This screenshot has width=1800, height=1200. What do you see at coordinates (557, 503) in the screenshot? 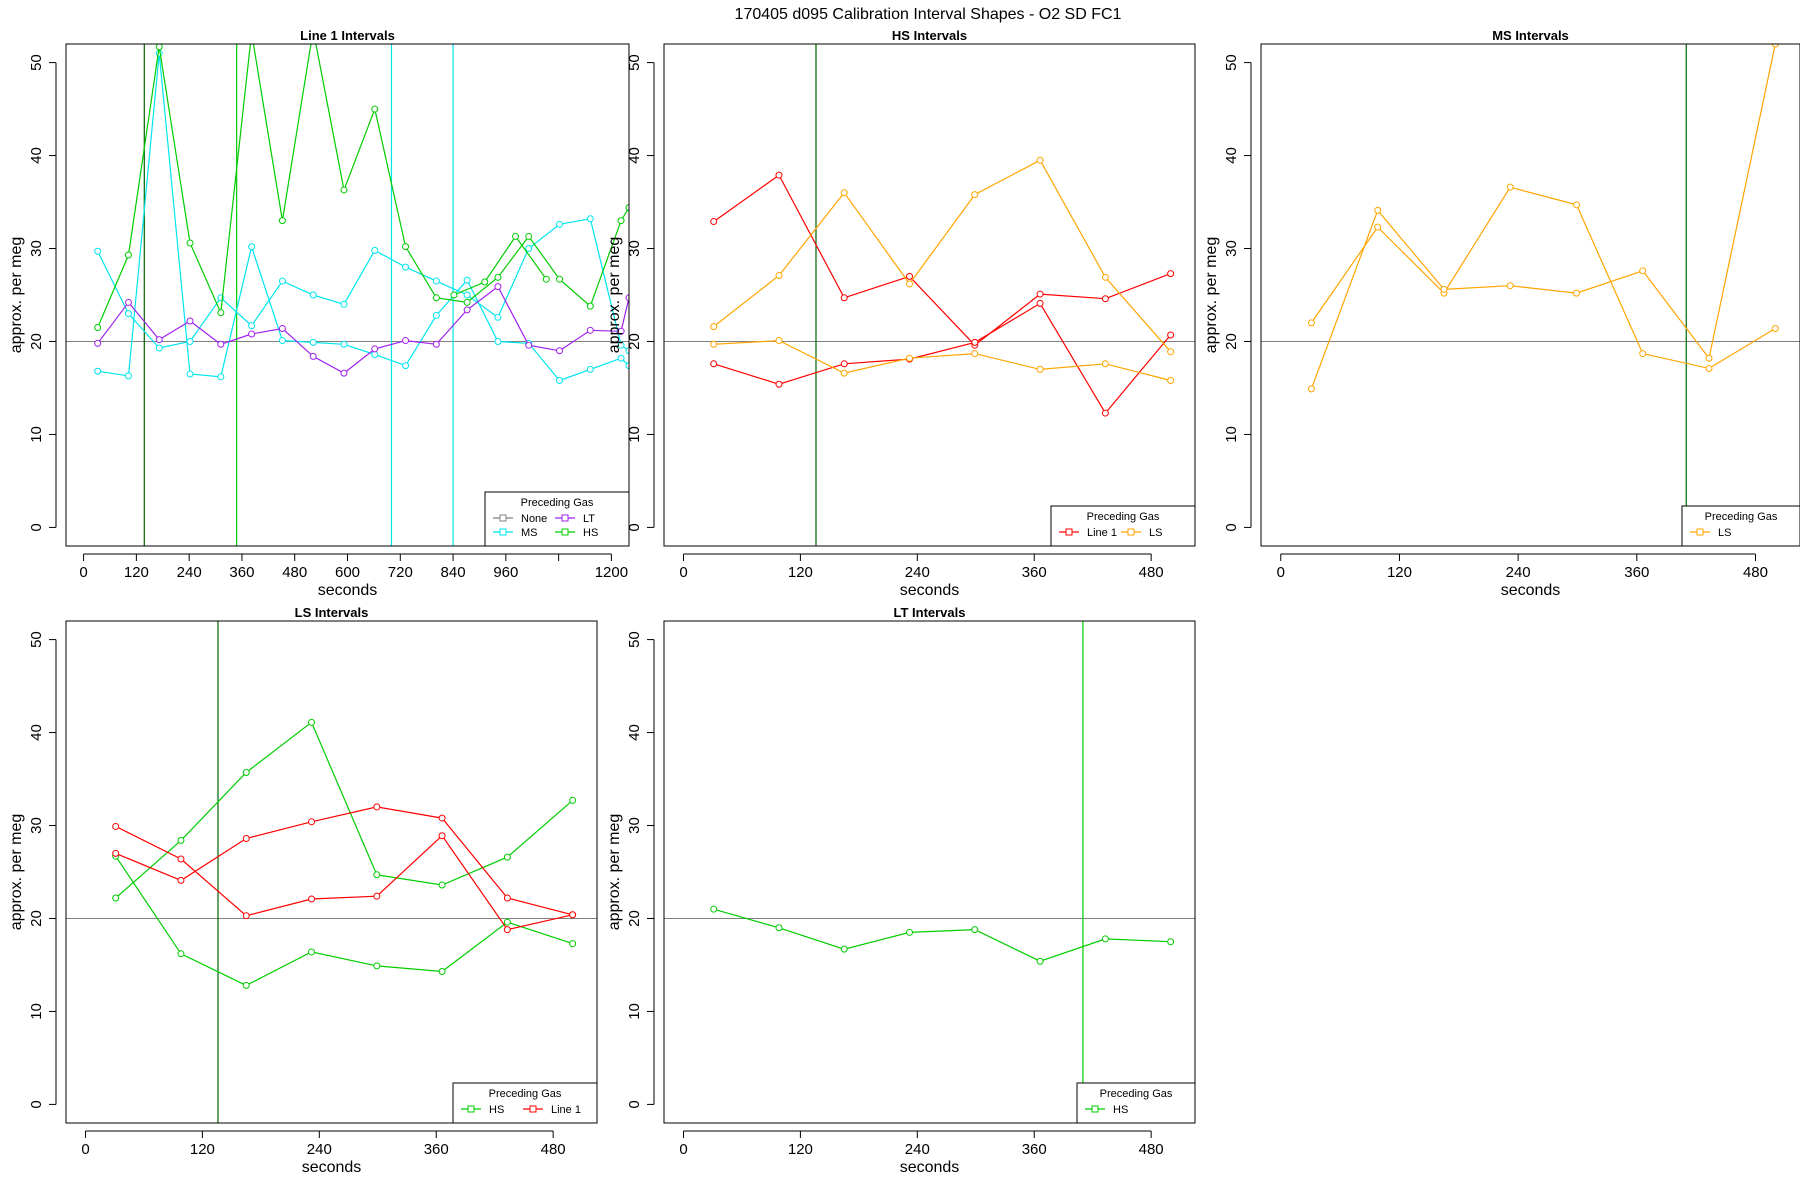
I see `legend-title: Preceding Gas` at bounding box center [557, 503].